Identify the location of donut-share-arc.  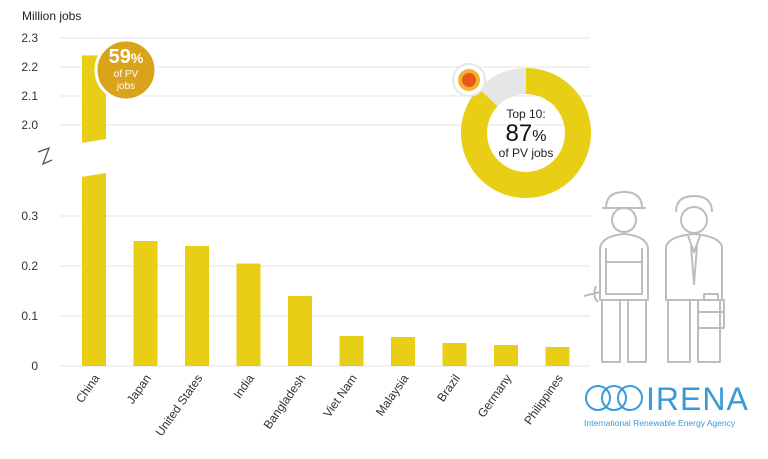
(526, 133).